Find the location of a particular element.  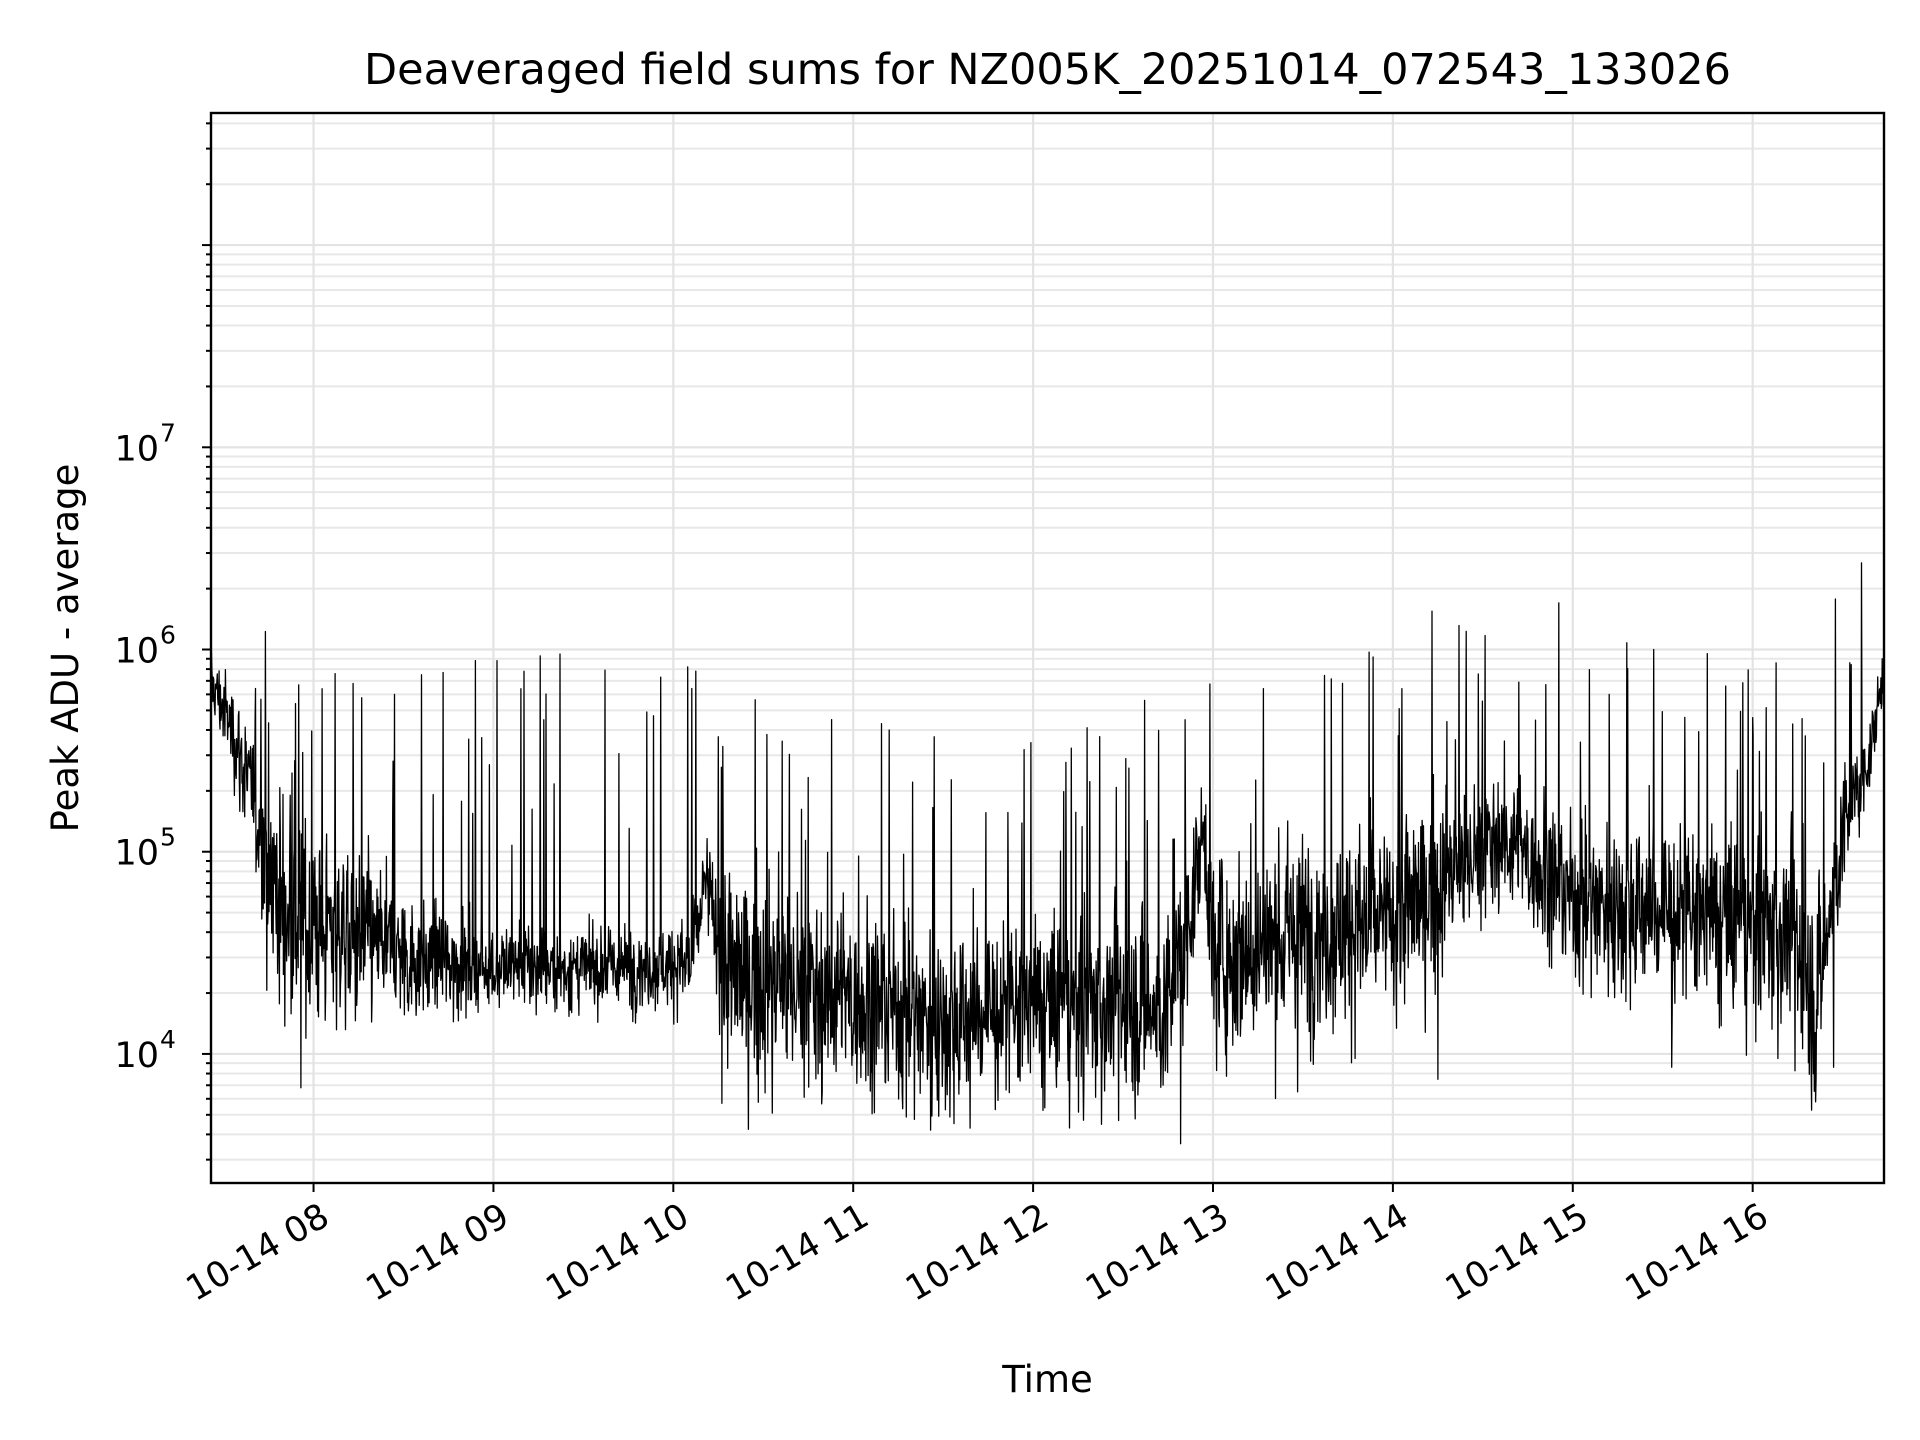

y-tick-exponent: 7 is located at coordinates (168, 432).